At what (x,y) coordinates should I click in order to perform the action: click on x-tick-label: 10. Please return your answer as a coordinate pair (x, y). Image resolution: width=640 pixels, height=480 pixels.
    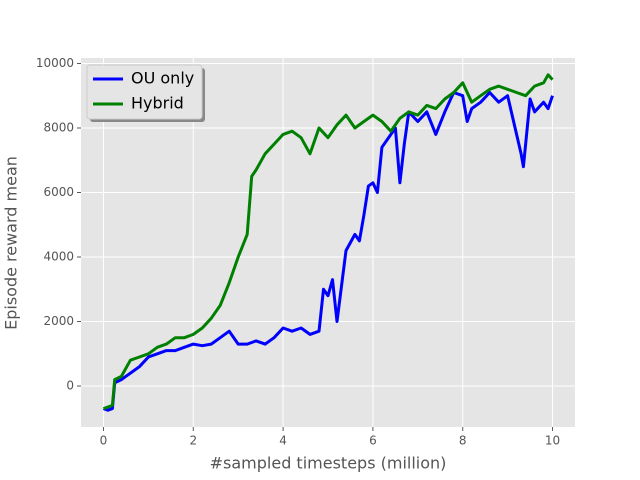
    Looking at the image, I should click on (552, 441).